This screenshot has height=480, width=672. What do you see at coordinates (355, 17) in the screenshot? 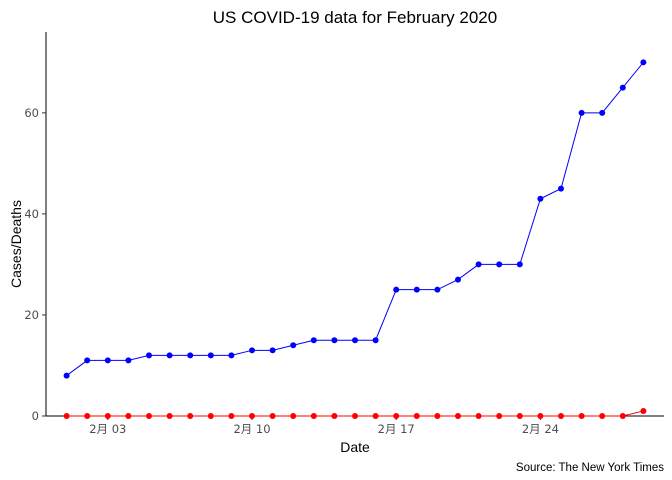
I see `chart-title: US COVID-19 data for February 2020` at bounding box center [355, 17].